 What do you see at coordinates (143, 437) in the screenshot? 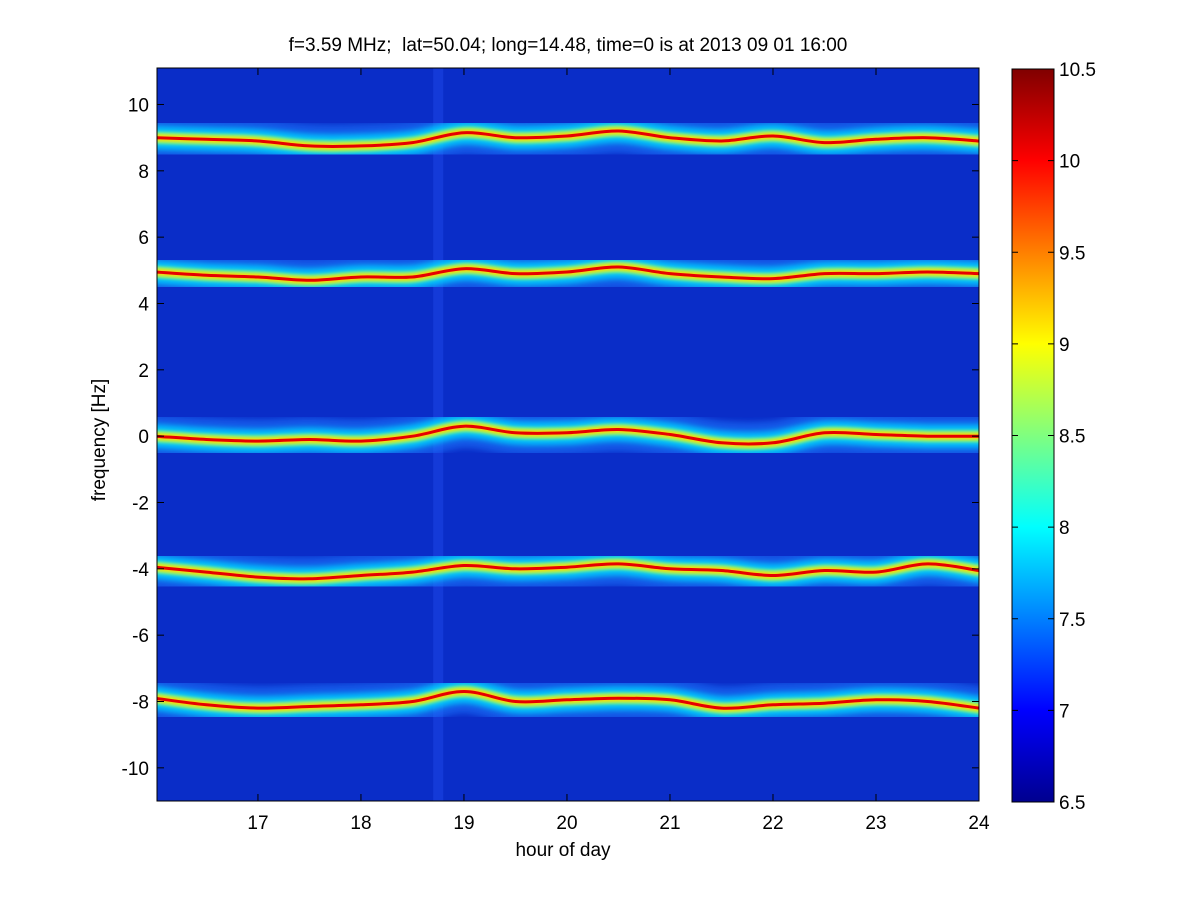
I see `y-tick-label: 0` at bounding box center [143, 437].